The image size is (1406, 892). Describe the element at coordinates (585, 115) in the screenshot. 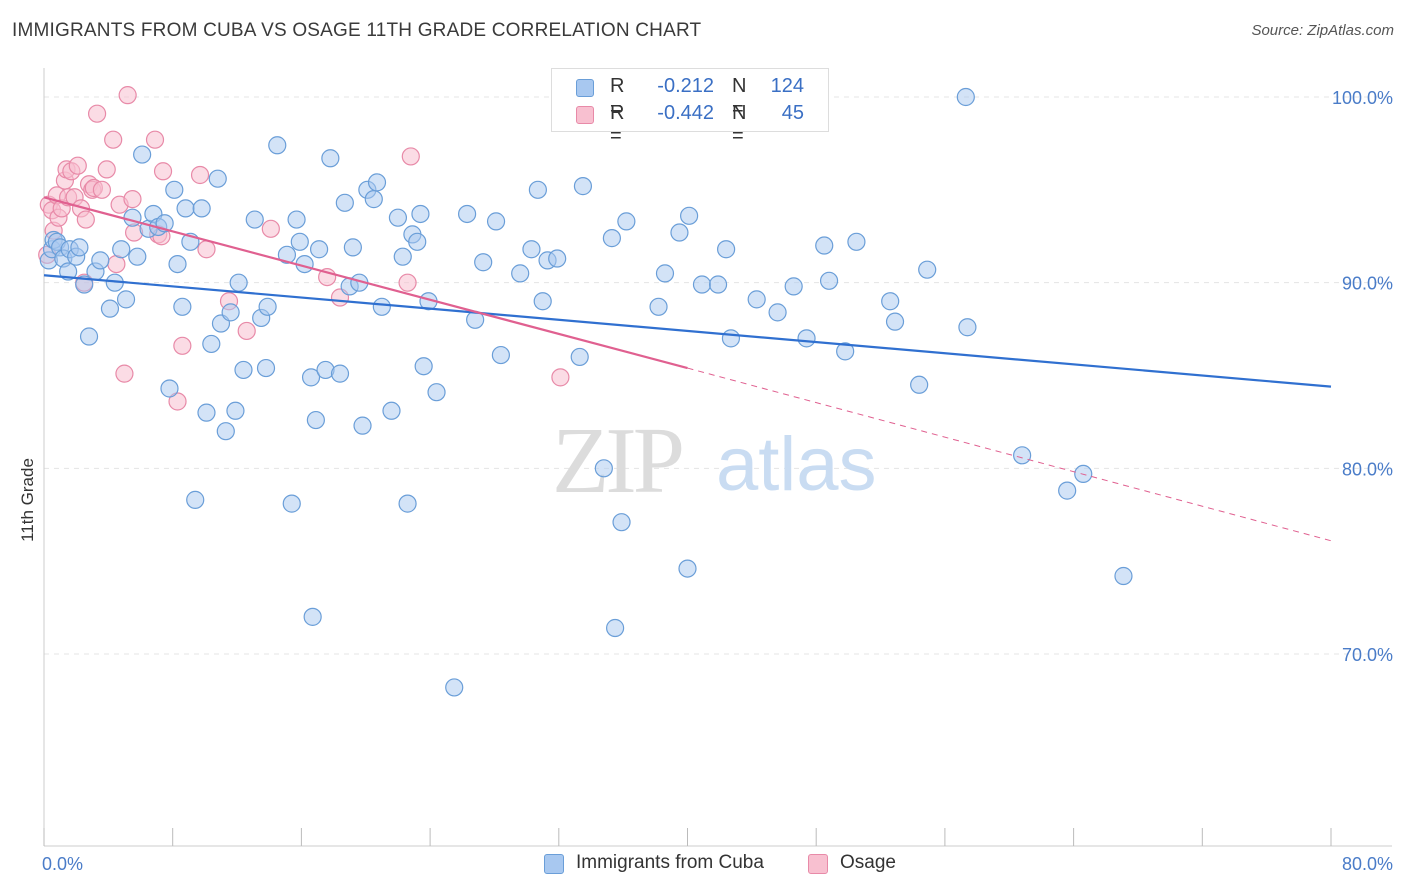

I see `legend-swatch-osage` at that location.